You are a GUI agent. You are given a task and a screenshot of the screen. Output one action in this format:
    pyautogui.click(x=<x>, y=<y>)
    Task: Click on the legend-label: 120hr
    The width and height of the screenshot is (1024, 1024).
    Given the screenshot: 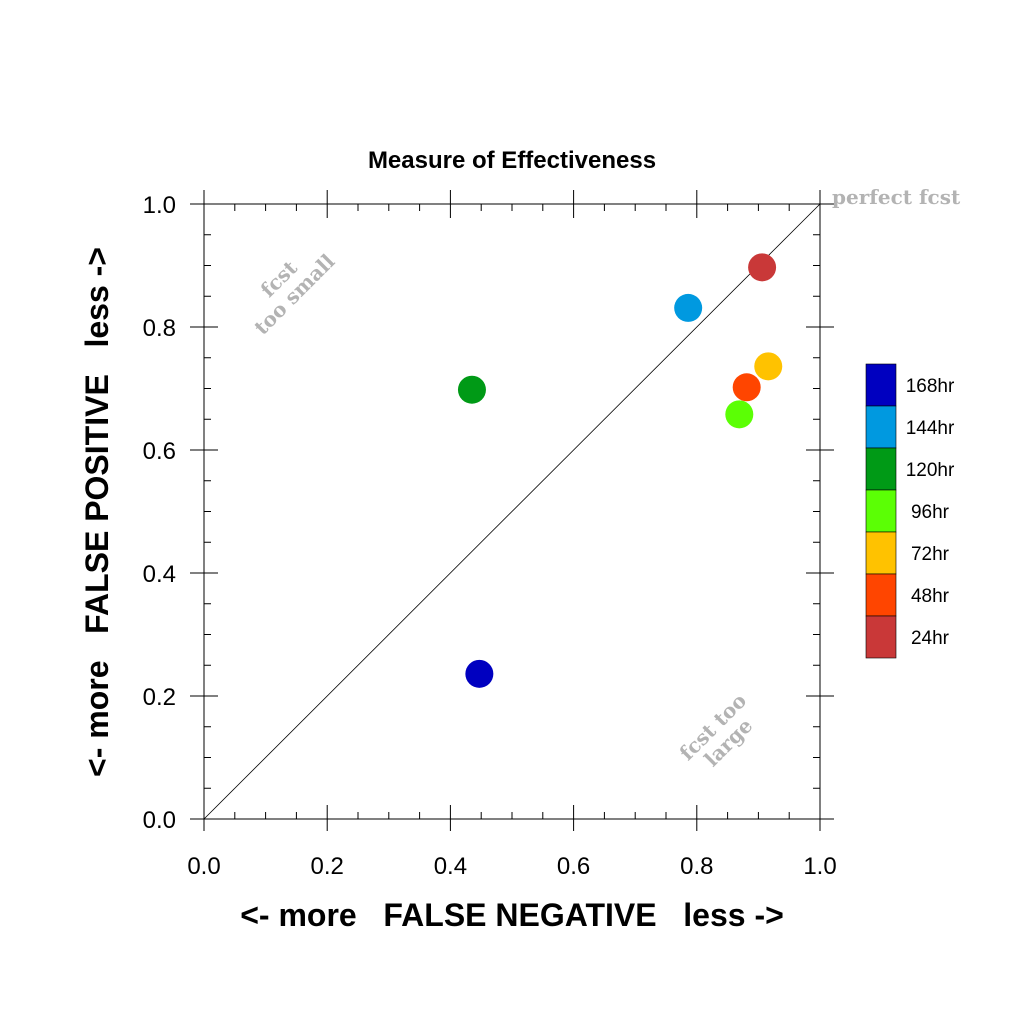 What is the action you would take?
    pyautogui.click(x=930, y=470)
    